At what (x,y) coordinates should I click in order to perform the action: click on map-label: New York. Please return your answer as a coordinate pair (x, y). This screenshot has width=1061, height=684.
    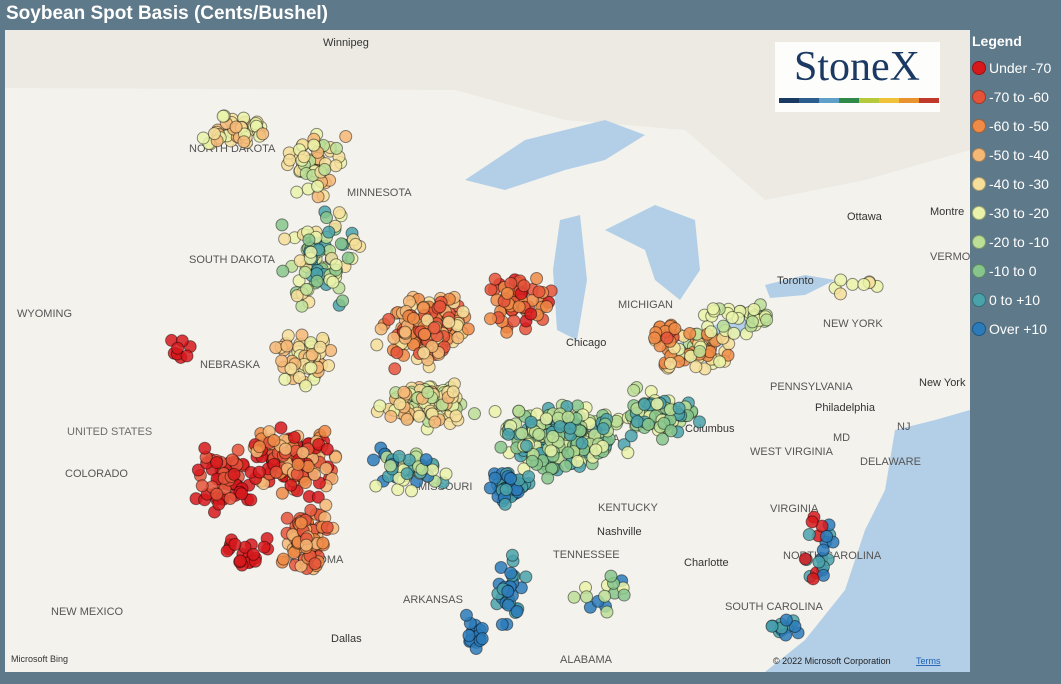
    Looking at the image, I should click on (942, 383).